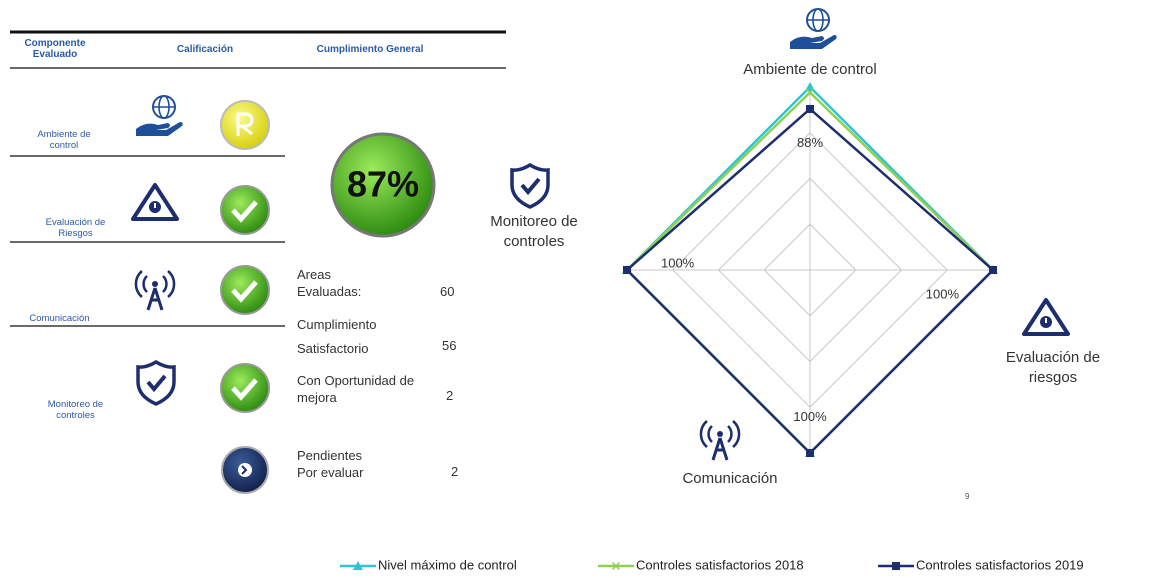  What do you see at coordinates (810, 142) in the screenshot?
I see `data-label: 88%` at bounding box center [810, 142].